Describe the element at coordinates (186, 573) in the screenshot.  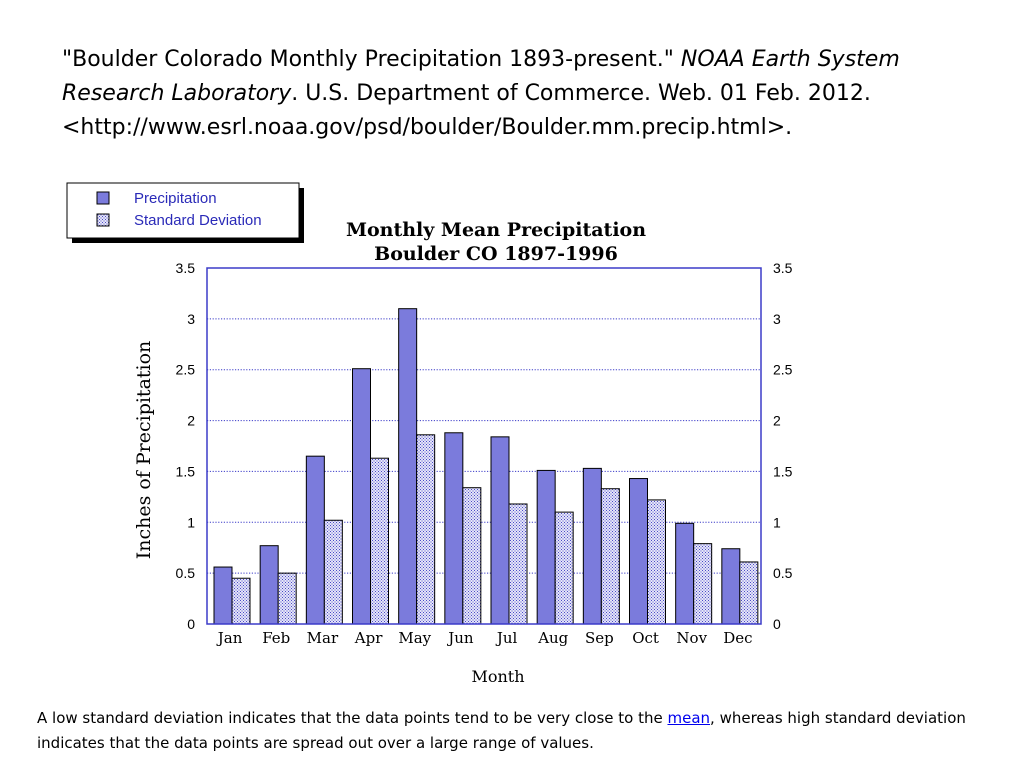
I see `y-tick-label-left: 0.5` at that location.